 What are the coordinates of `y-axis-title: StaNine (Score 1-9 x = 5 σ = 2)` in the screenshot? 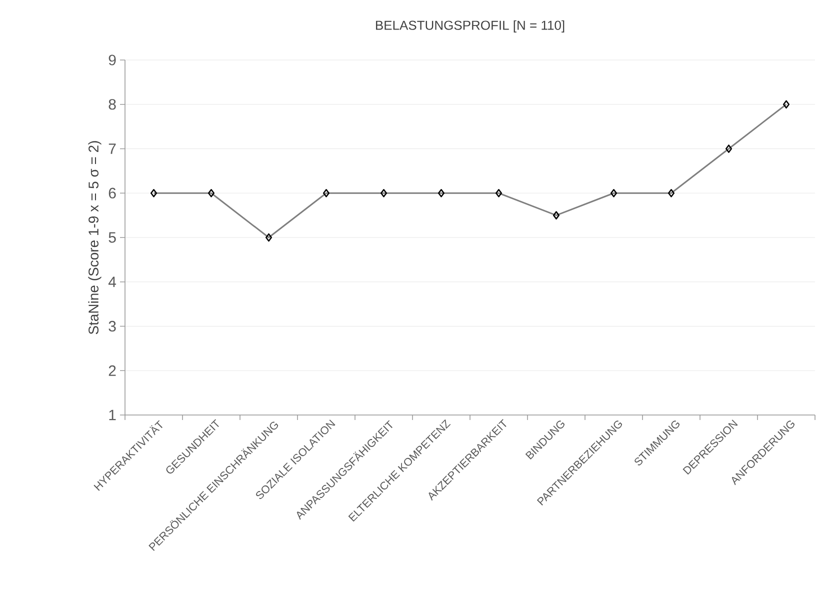 It's located at (95, 237).